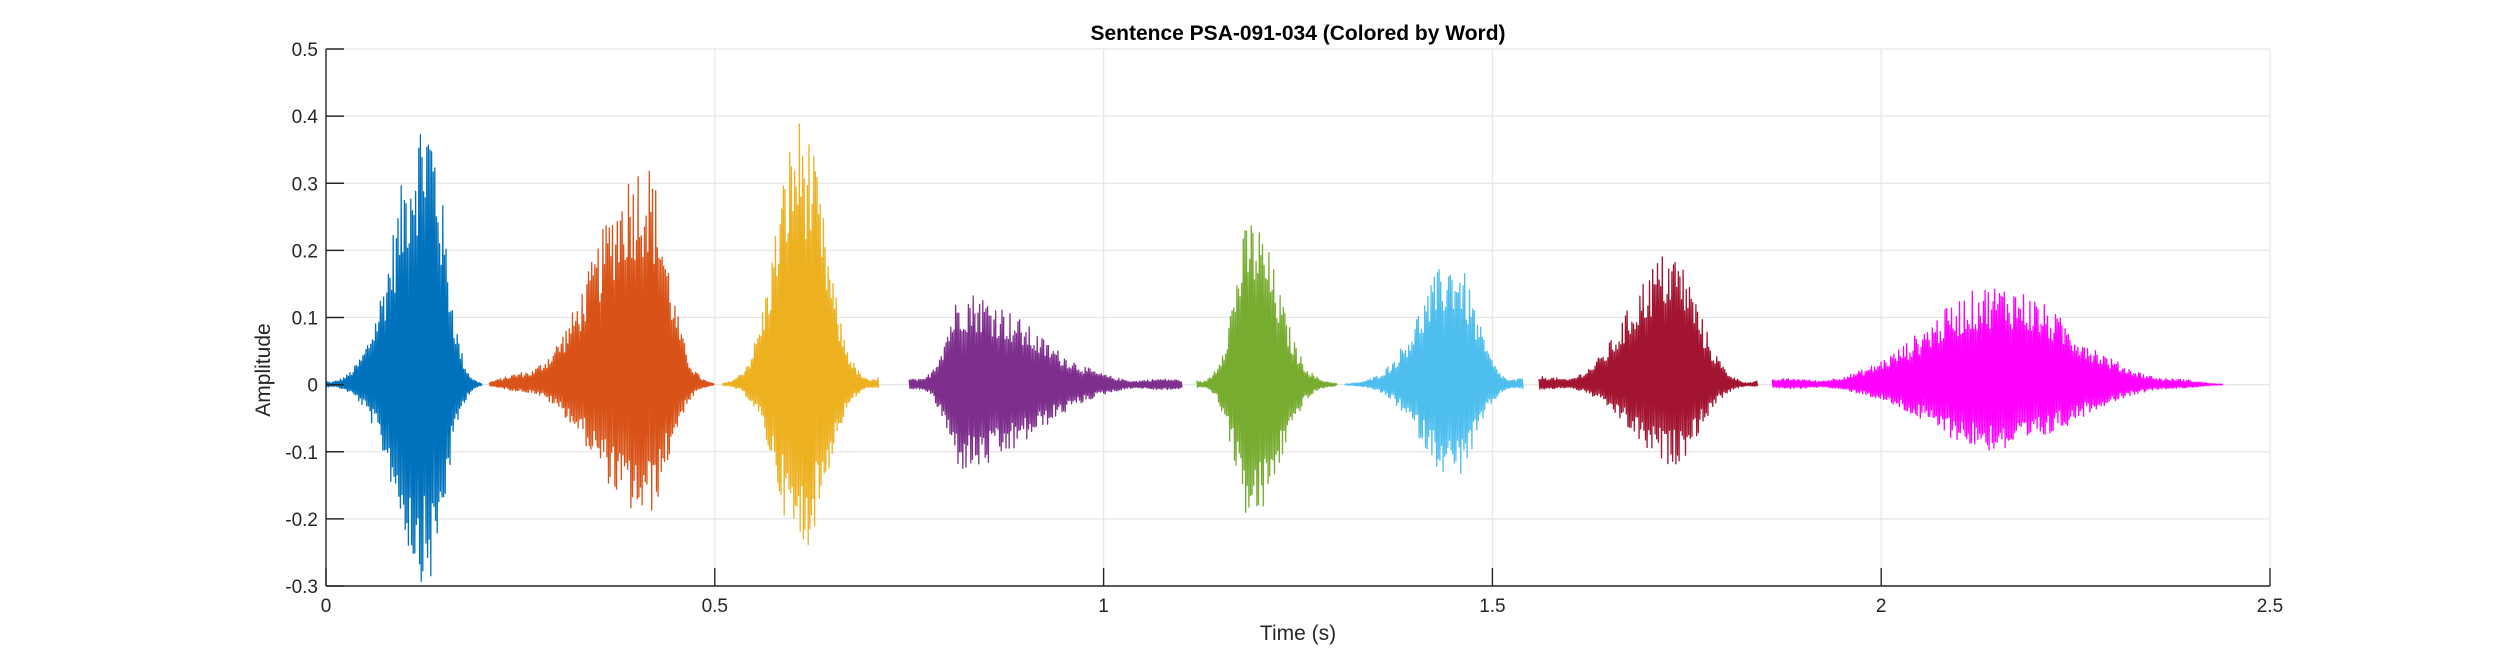 The image size is (2500, 657). What do you see at coordinates (1302, 606) in the screenshot?
I see `x-tick-labels: 0 0.5 1 1.5 2 2.5` at bounding box center [1302, 606].